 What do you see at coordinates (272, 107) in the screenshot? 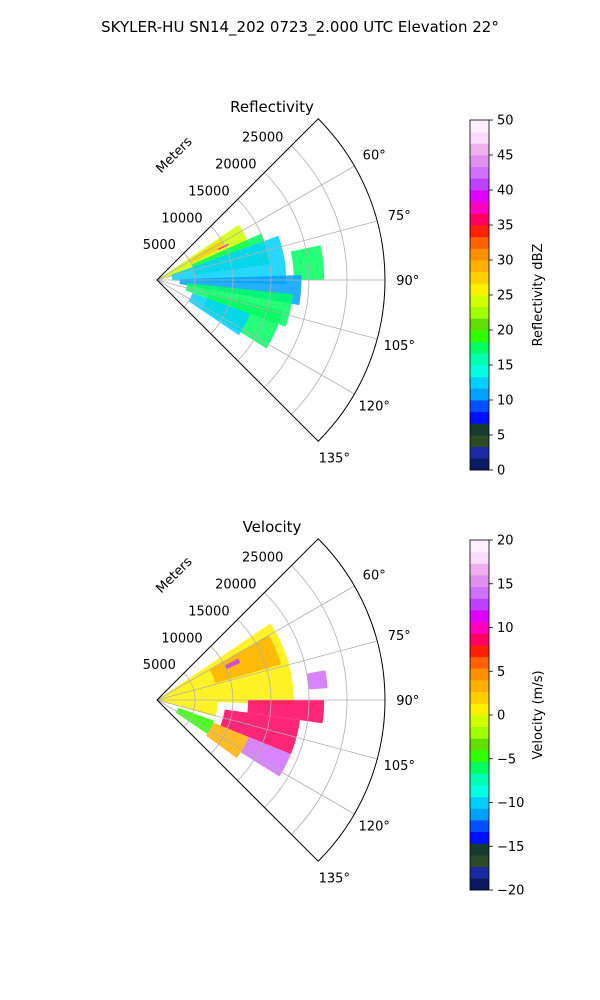
I see `panel-title: Reflectivity` at bounding box center [272, 107].